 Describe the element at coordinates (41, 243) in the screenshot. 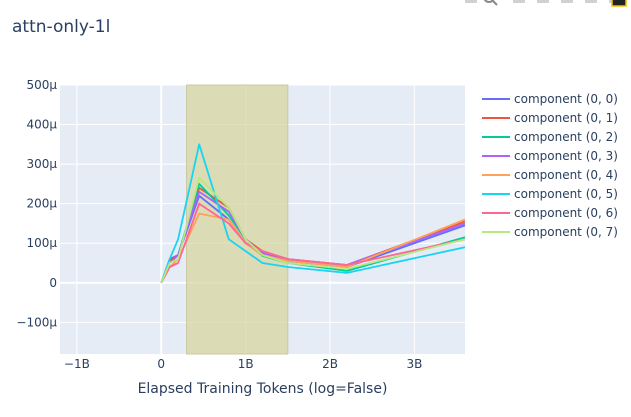

I see `y-tick-label: 100μ` at that location.